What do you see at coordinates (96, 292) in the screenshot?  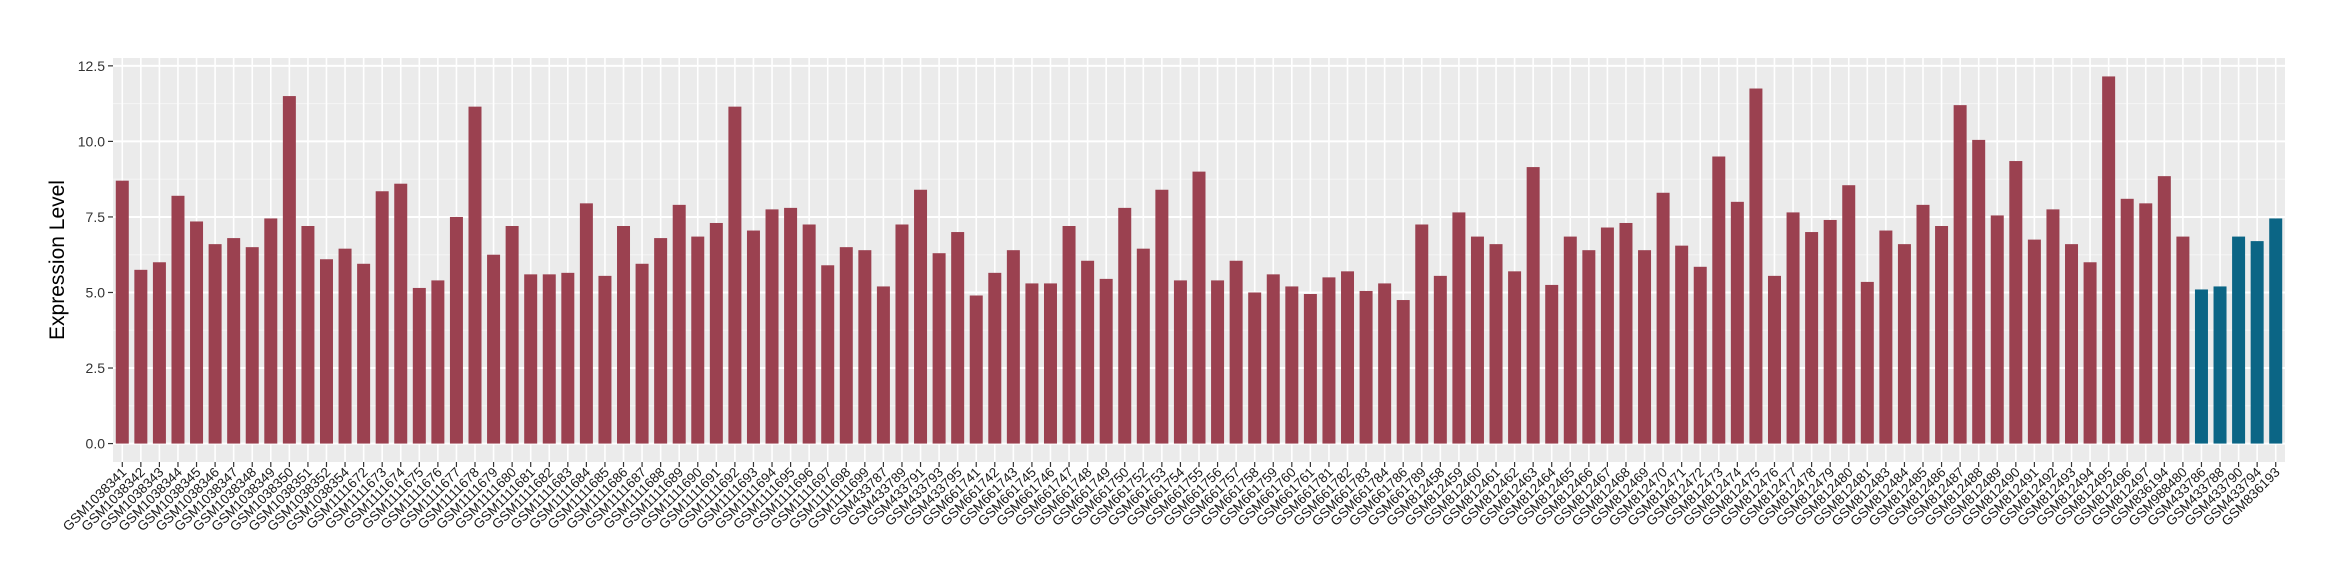 I see `y-tick-label: 5.0` at bounding box center [96, 292].